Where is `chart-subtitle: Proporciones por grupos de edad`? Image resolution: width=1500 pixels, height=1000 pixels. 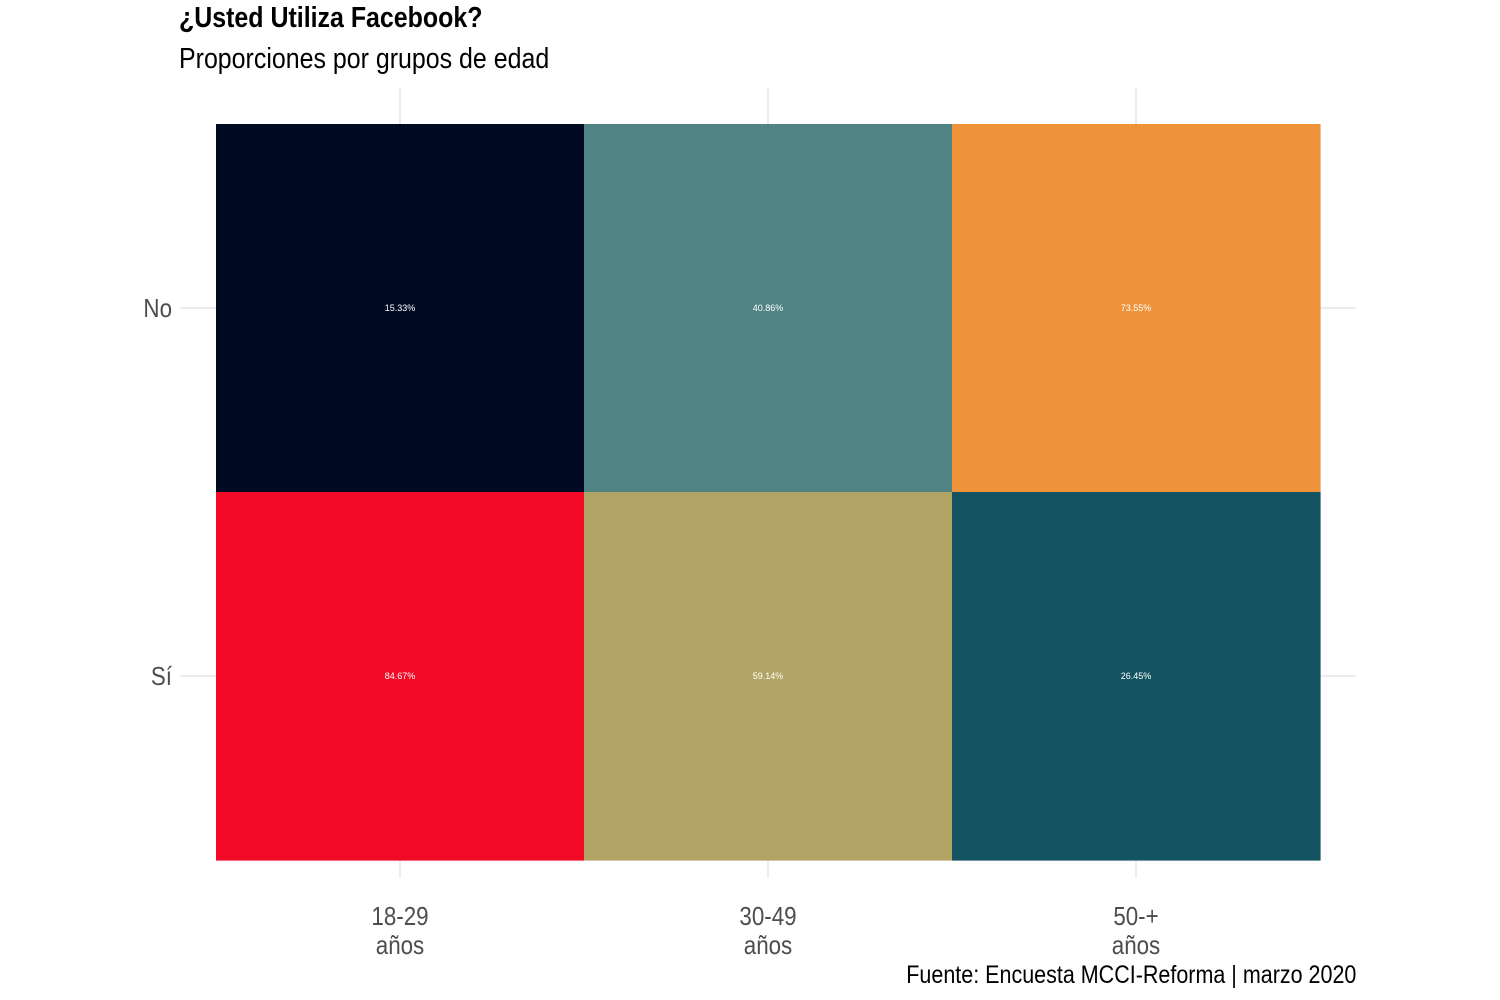 chart-subtitle: Proporciones por grupos de edad is located at coordinates (364, 59).